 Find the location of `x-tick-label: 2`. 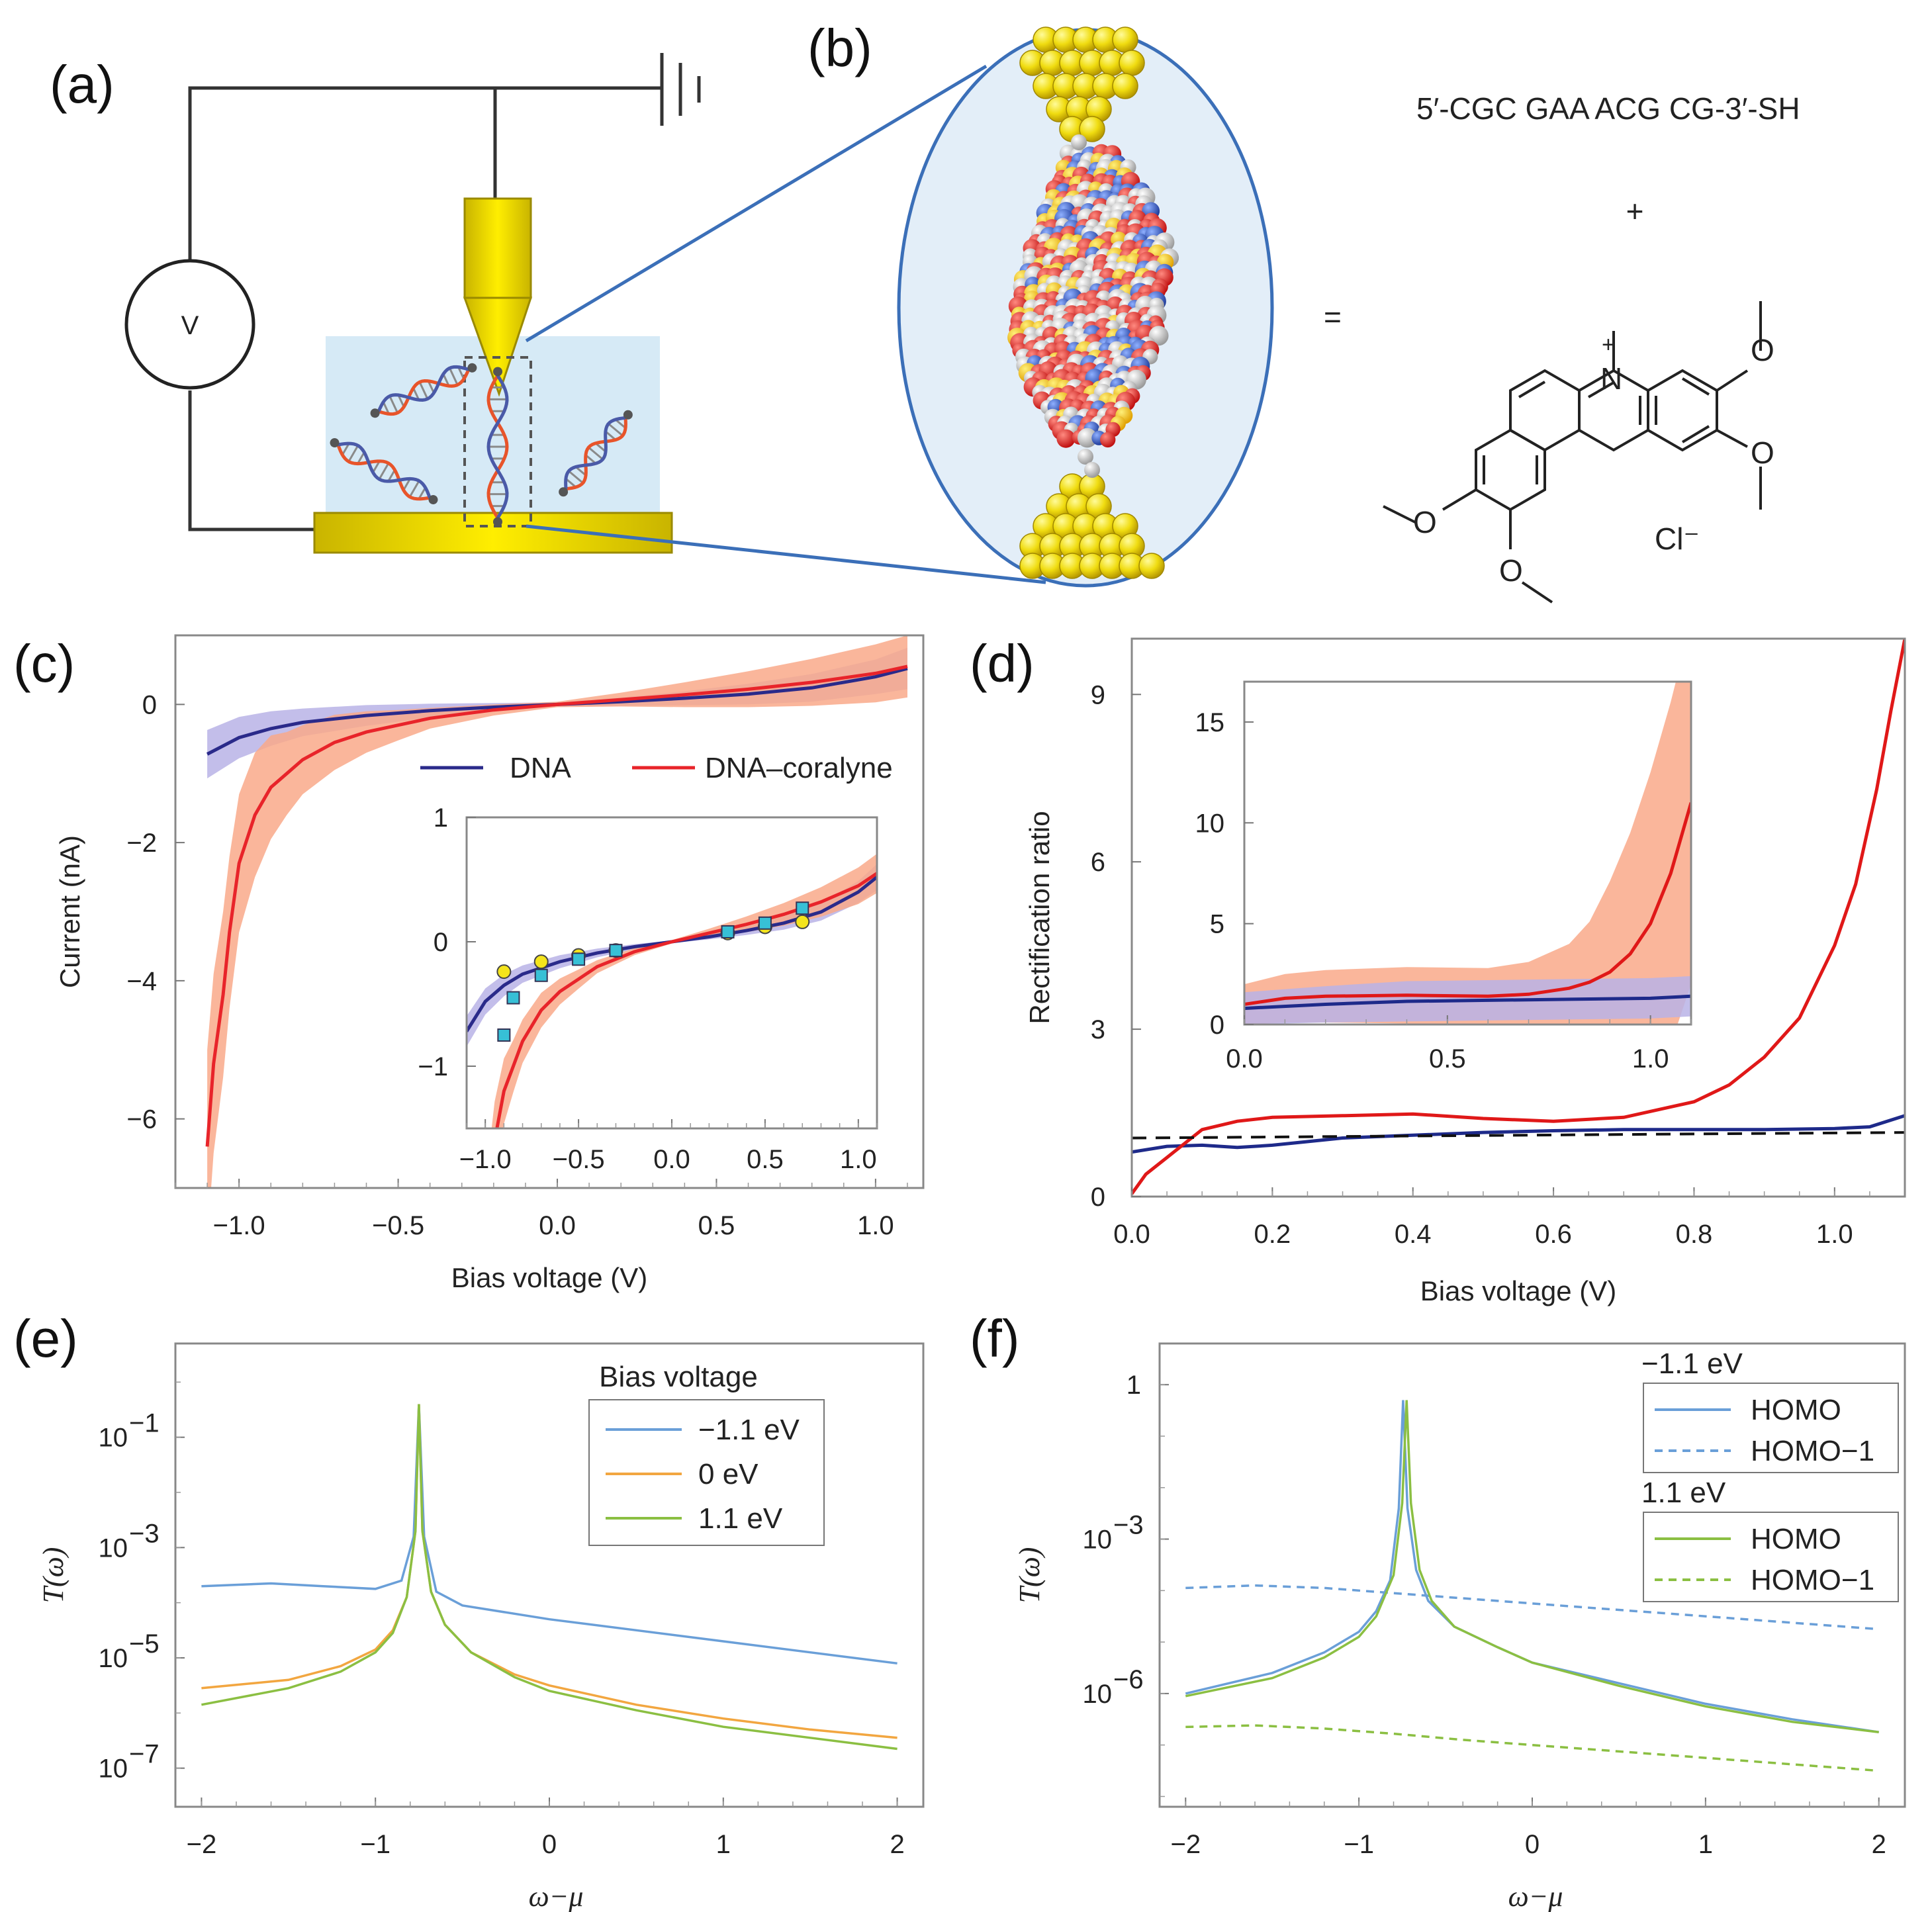

x-tick-label: 2 is located at coordinates (897, 1844).